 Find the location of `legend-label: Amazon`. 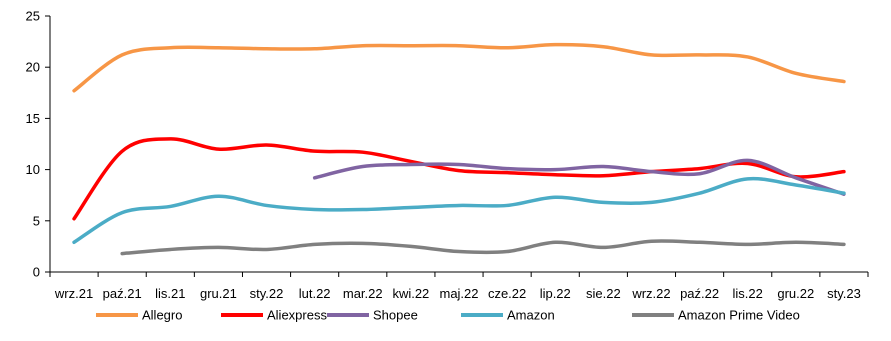

legend-label: Amazon is located at coordinates (531, 315).